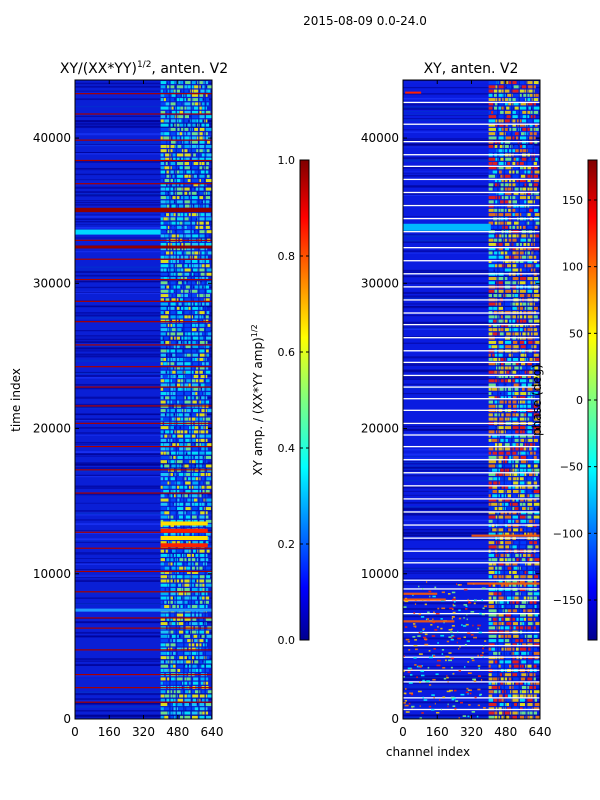  Describe the element at coordinates (503, 583) in the screenshot. I see `heatmap-streak` at that location.